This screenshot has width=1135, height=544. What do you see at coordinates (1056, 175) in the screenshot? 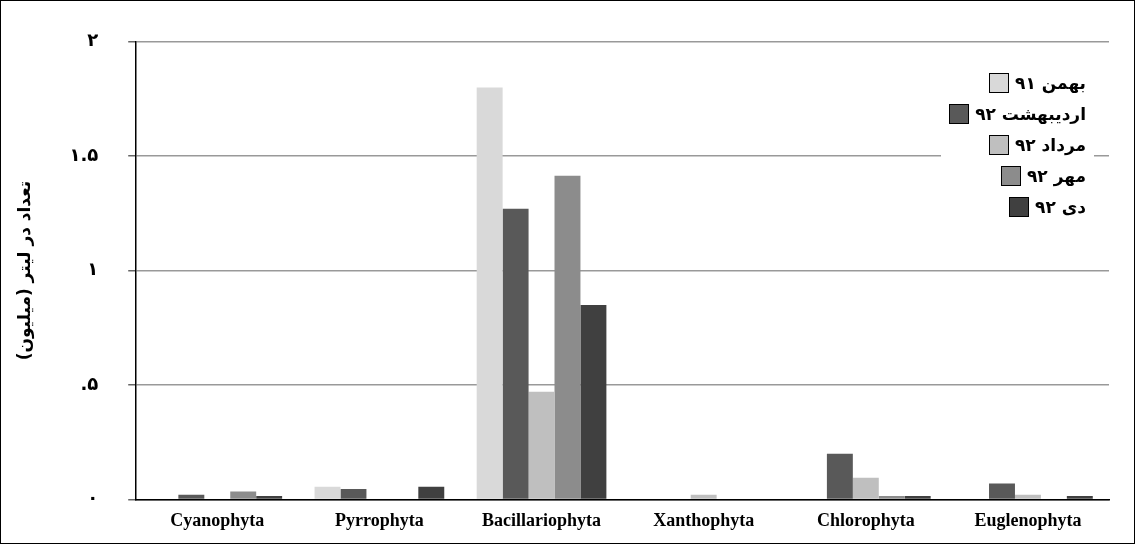
I see `legend-label: مهر ۹۲` at bounding box center [1056, 175].